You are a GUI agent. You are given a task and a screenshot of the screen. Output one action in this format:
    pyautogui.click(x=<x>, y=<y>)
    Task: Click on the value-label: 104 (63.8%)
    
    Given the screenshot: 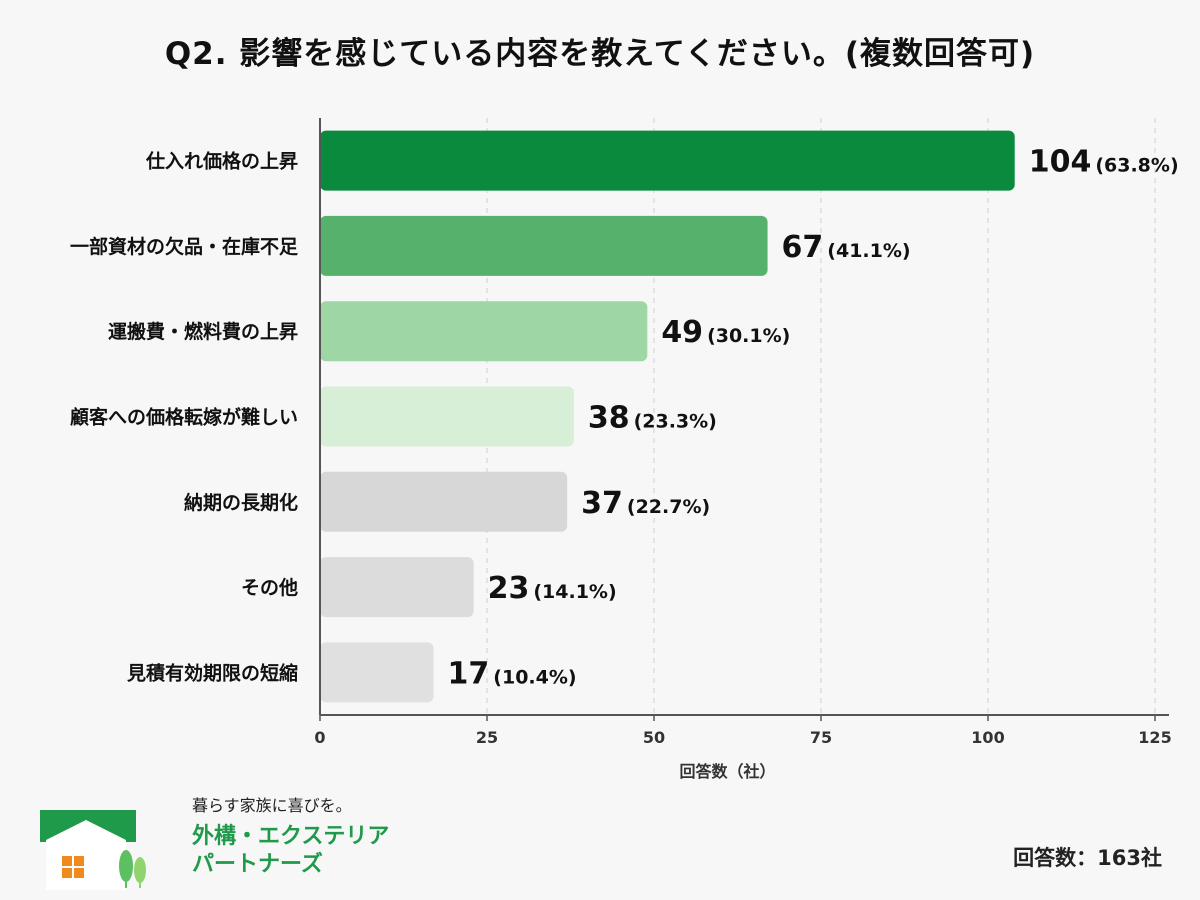 What is the action you would take?
    pyautogui.click(x=1104, y=162)
    